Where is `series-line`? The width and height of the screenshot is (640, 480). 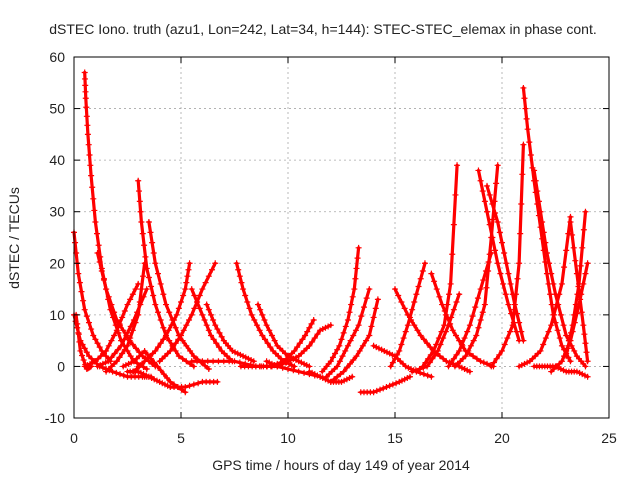
series-line is located at coordinates (340, 310).